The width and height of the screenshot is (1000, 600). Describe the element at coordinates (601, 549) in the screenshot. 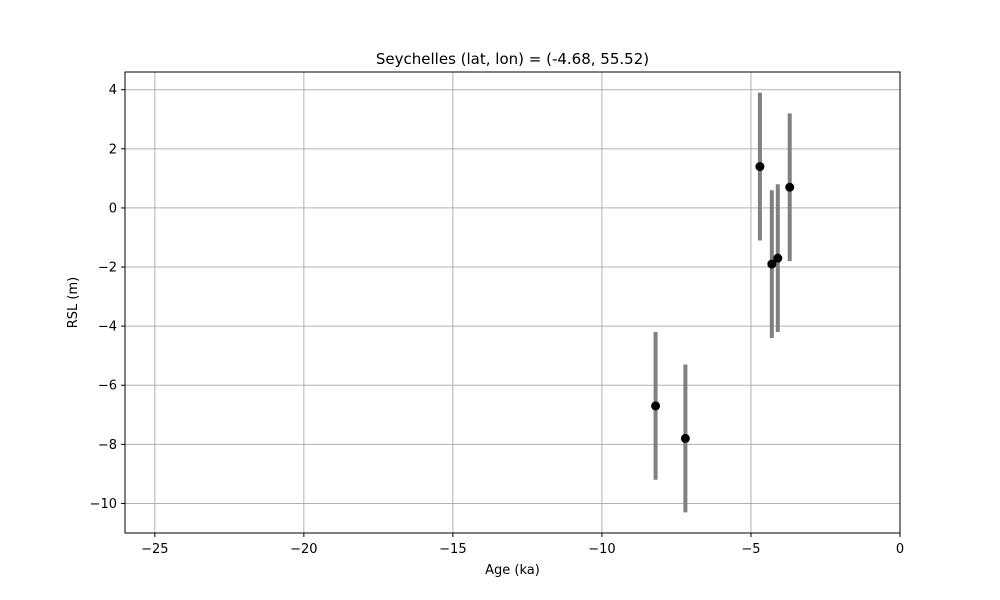

I see `x-tick-label: −10` at that location.